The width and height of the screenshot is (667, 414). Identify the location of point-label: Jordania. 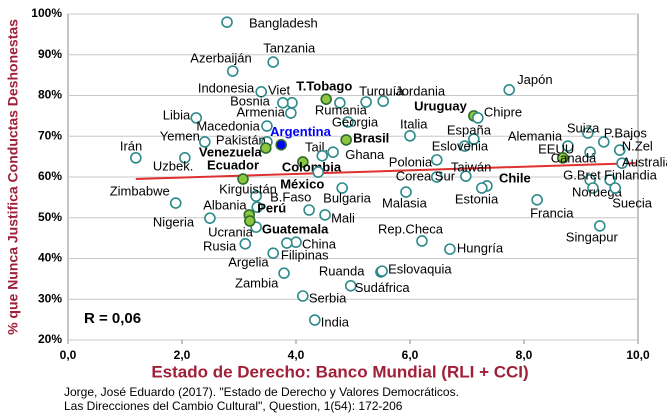
(420, 91).